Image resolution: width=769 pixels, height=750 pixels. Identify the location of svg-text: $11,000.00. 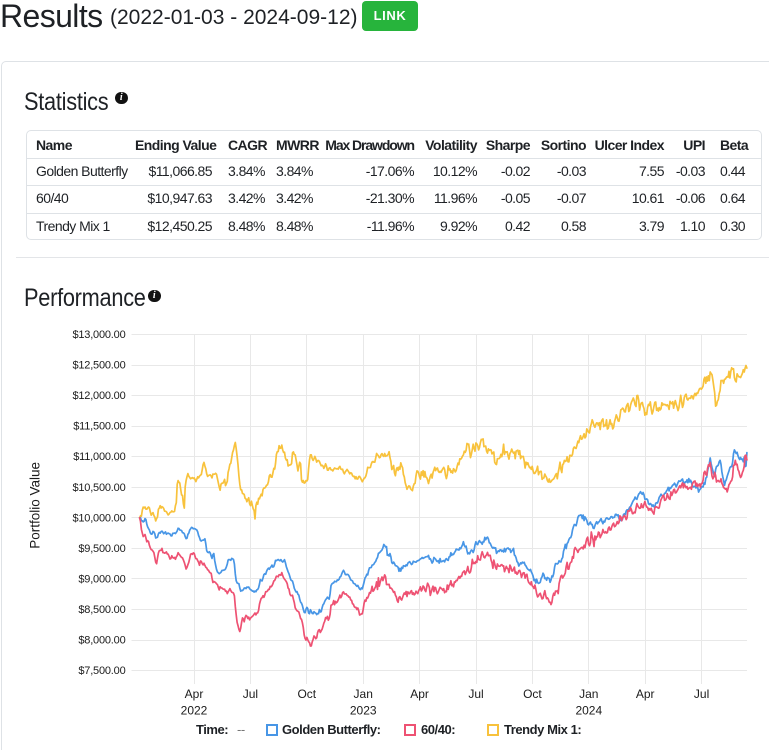
(99, 457).